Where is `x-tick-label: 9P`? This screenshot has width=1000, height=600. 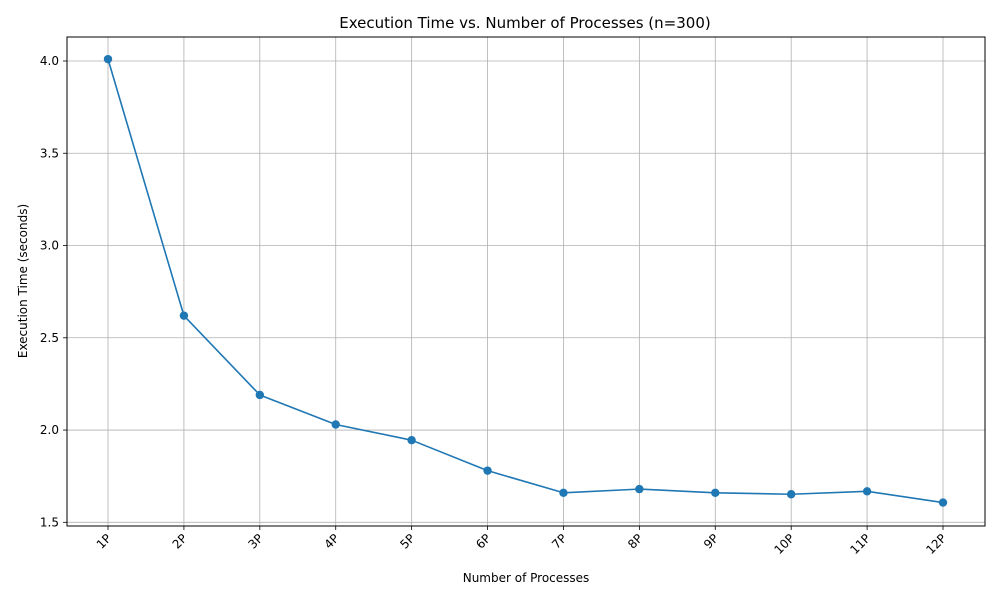 x-tick-label: 9P is located at coordinates (711, 541).